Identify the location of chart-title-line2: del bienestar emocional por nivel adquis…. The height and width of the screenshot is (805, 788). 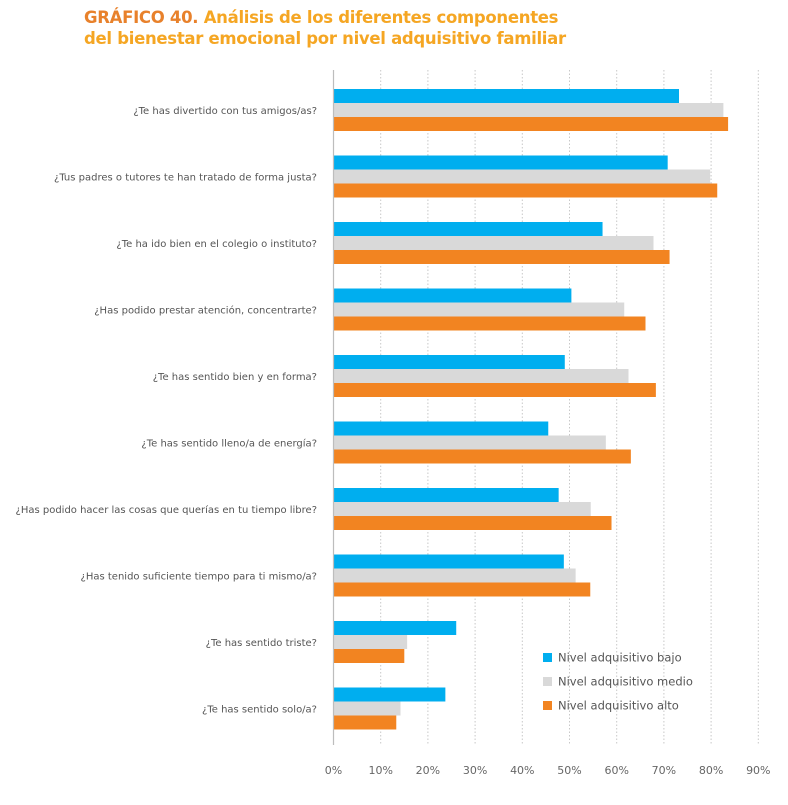
(325, 38).